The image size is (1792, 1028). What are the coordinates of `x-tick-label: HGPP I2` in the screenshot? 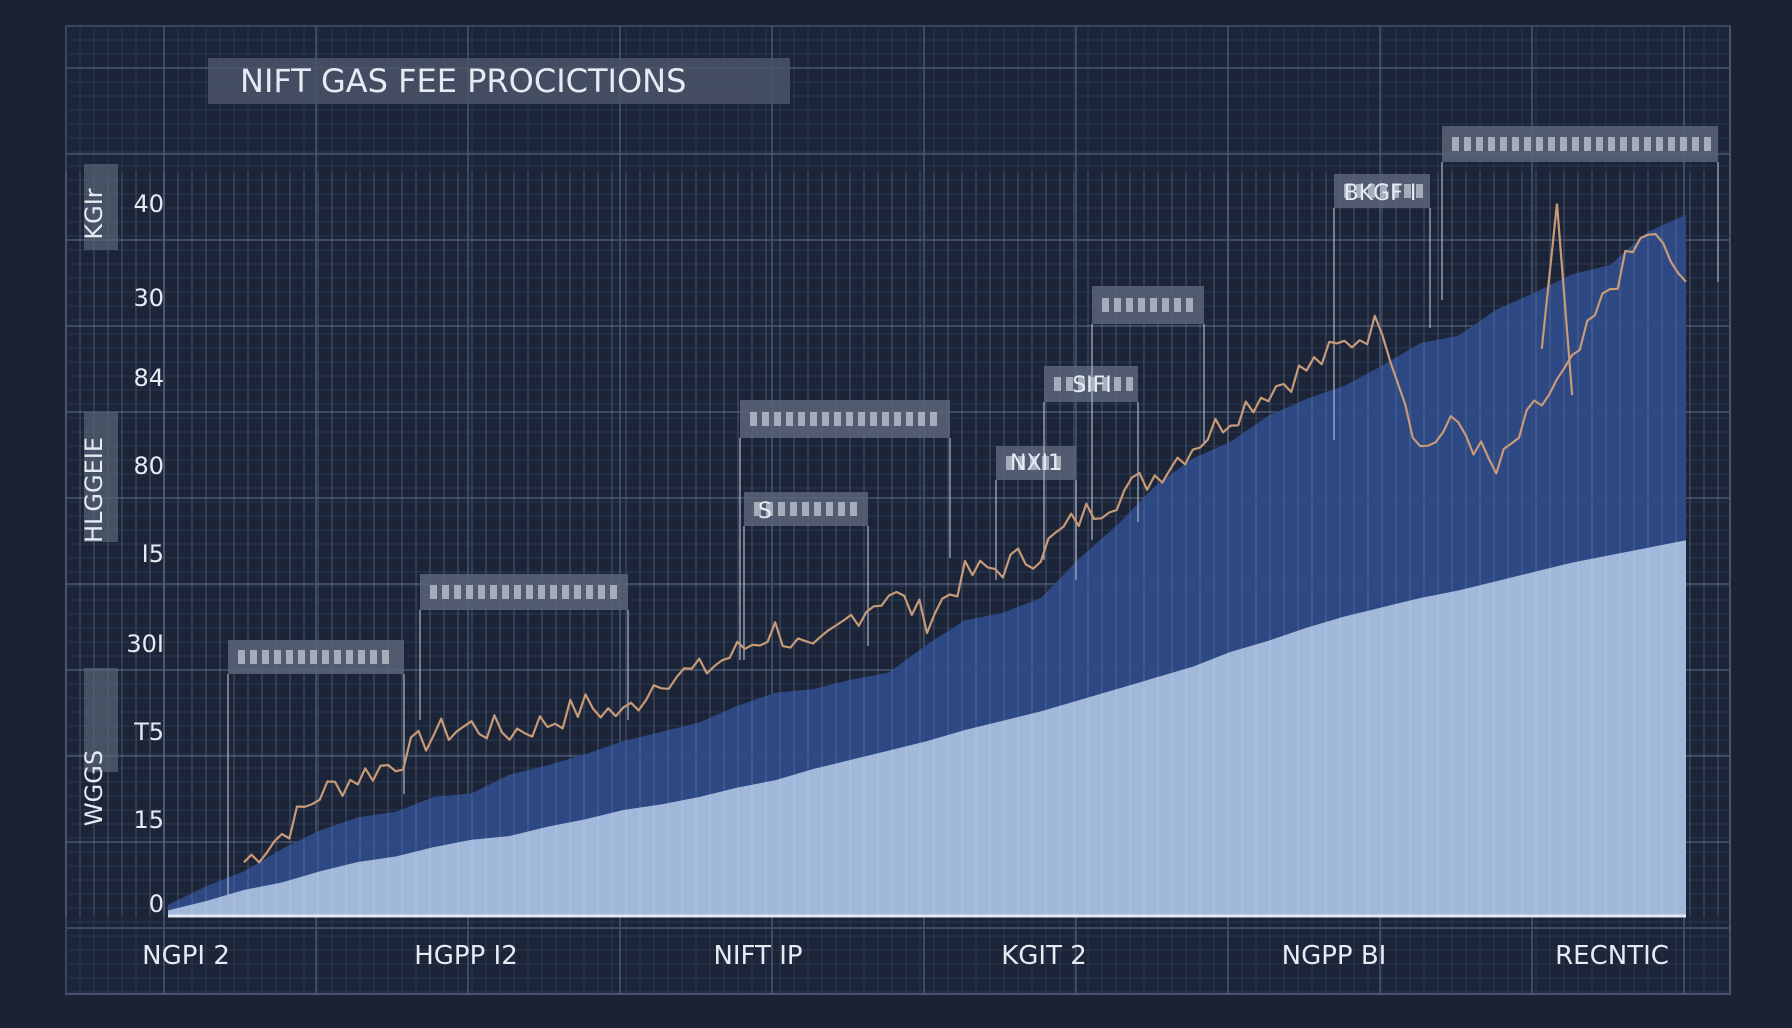 It's located at (466, 956).